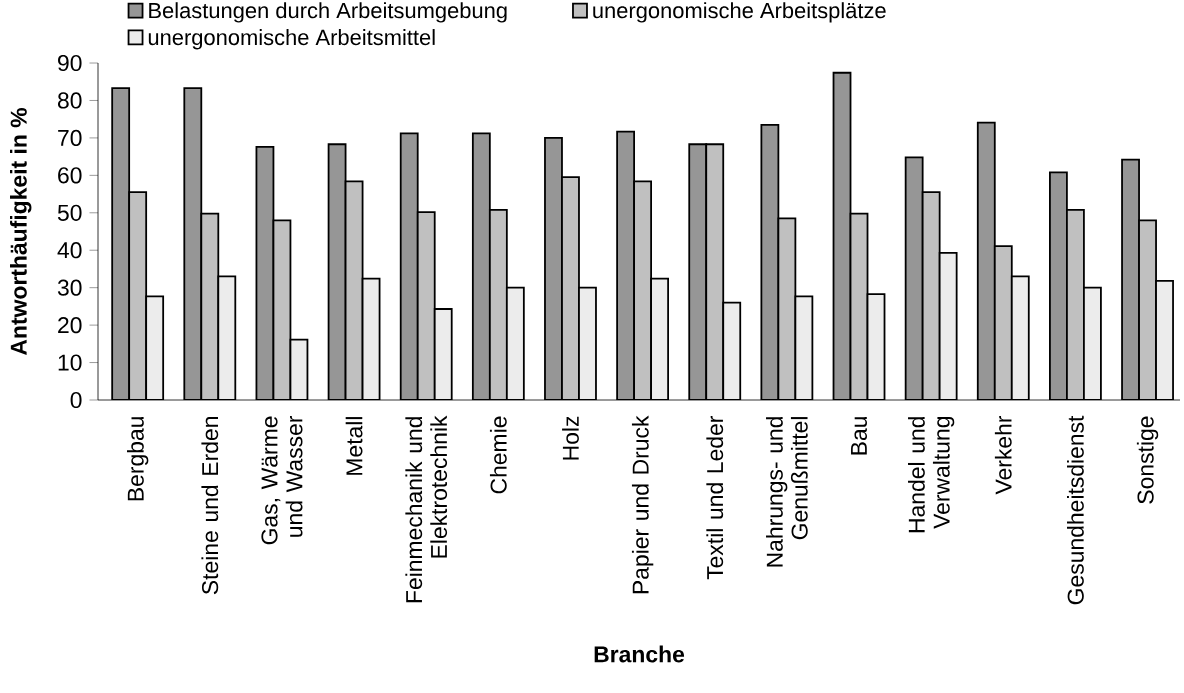 The image size is (1184, 693). Describe the element at coordinates (70, 325) in the screenshot. I see `y-tick-label: 20` at that location.